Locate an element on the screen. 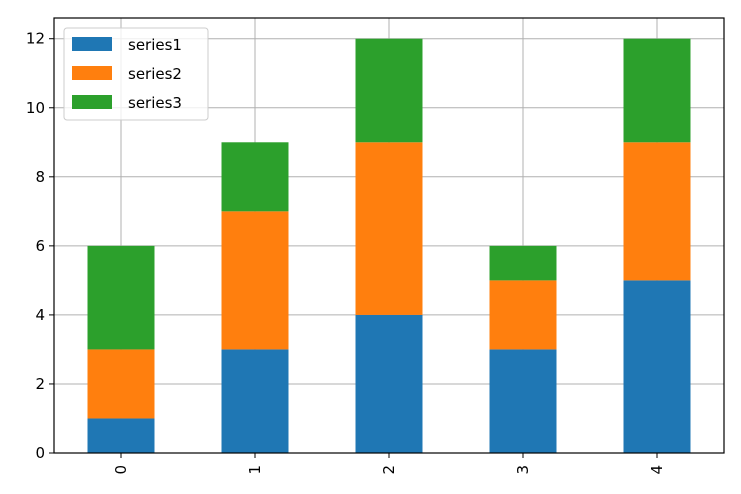 The width and height of the screenshot is (741, 494). legend-label-series3: series3 is located at coordinates (155, 103).